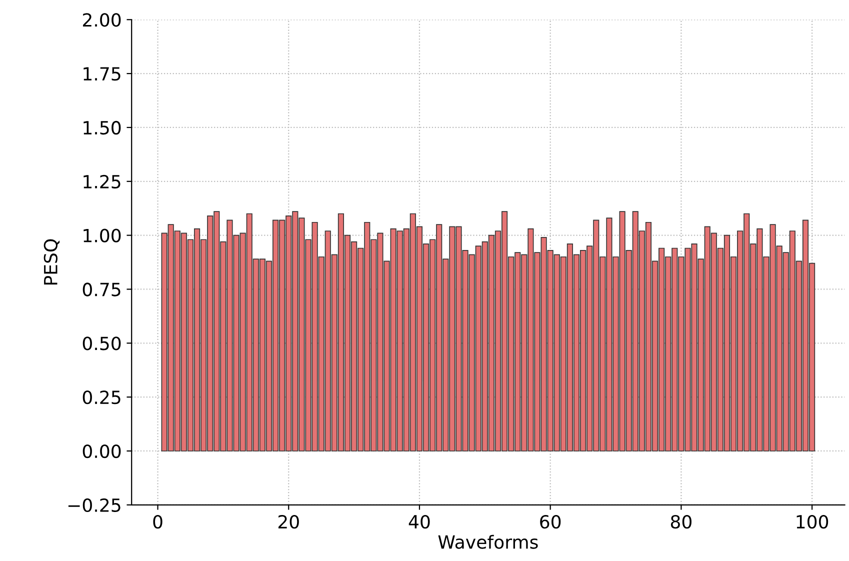  What do you see at coordinates (288, 521) in the screenshot?
I see `x-tick-label: 20` at bounding box center [288, 521].